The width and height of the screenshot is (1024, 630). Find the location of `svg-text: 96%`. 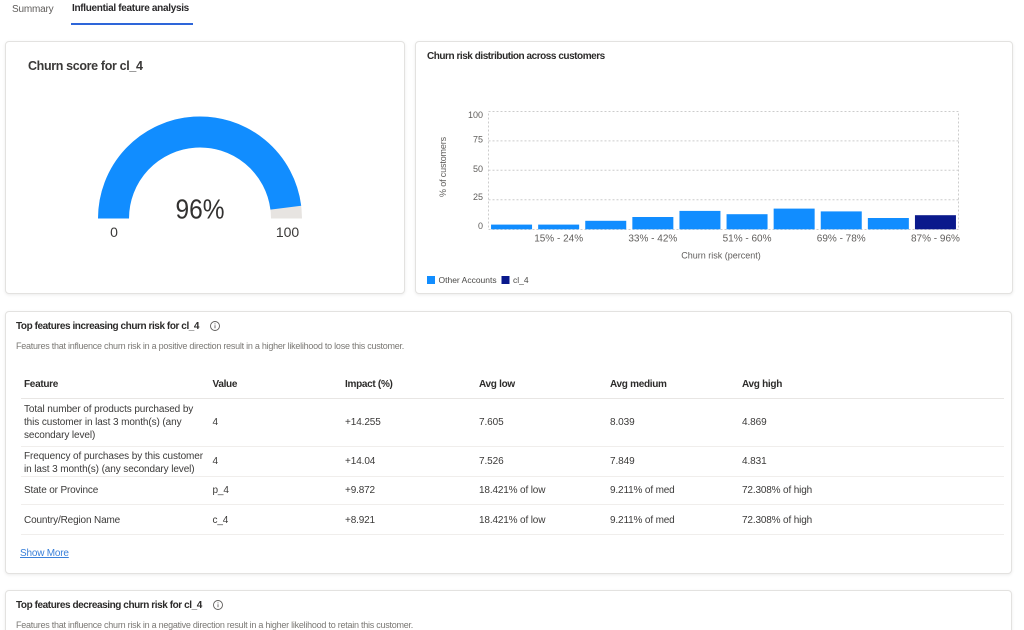

svg-text: 96% is located at coordinates (200, 209).